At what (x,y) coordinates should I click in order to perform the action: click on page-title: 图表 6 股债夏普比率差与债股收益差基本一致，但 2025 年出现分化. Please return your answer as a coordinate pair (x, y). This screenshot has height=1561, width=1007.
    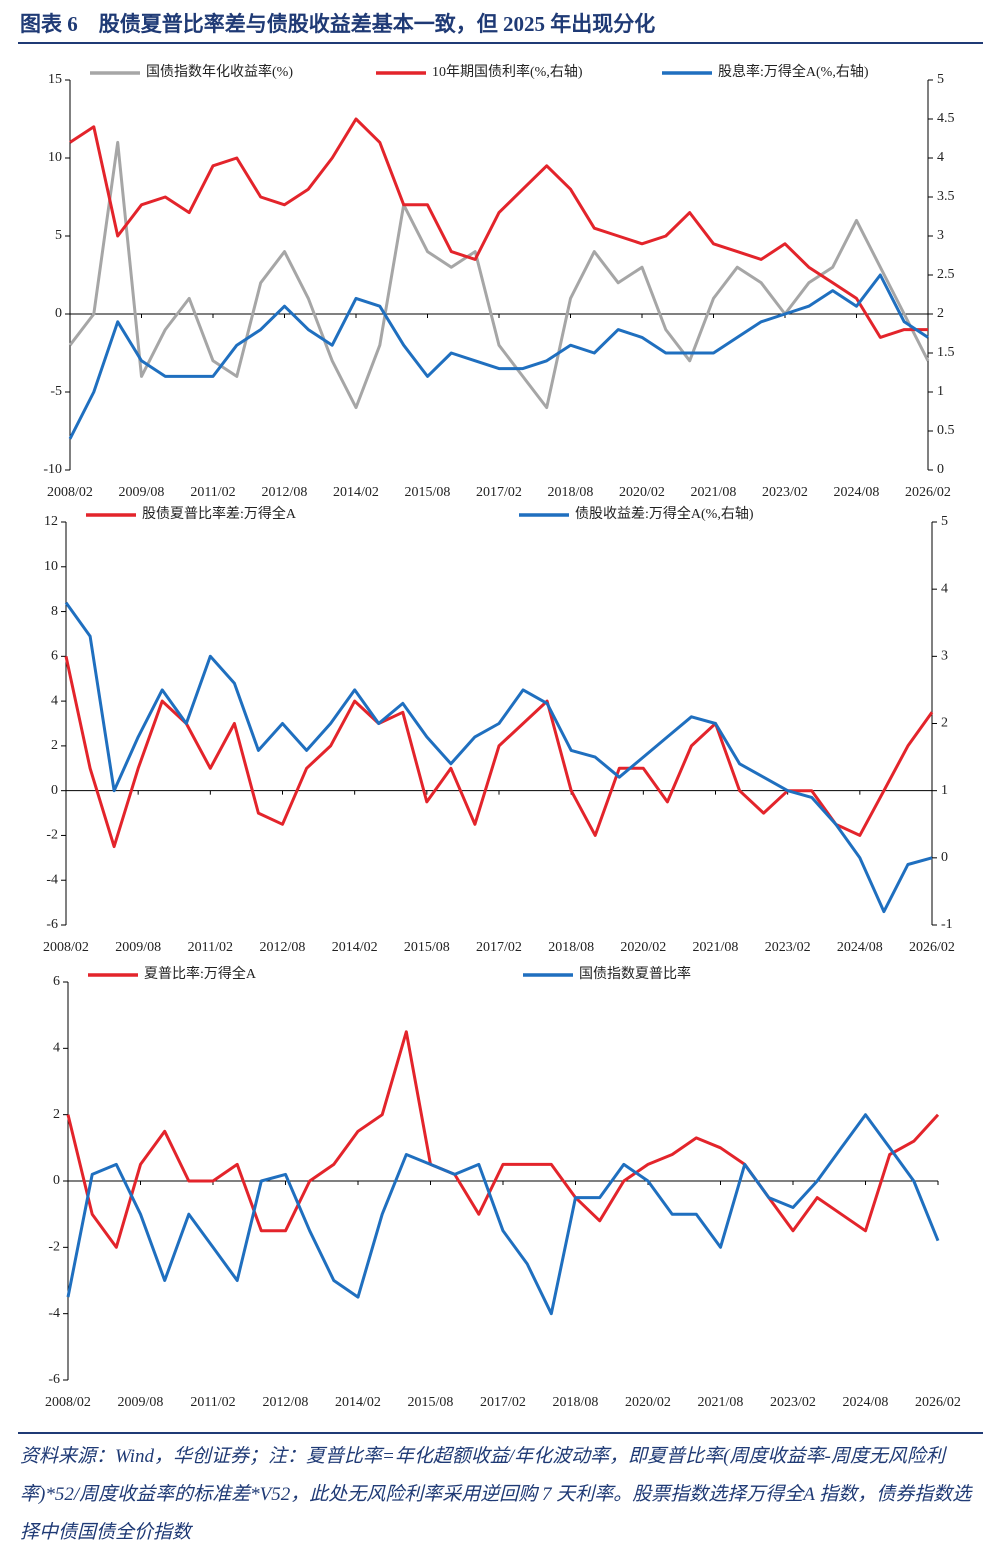
    Looking at the image, I should click on (338, 24).